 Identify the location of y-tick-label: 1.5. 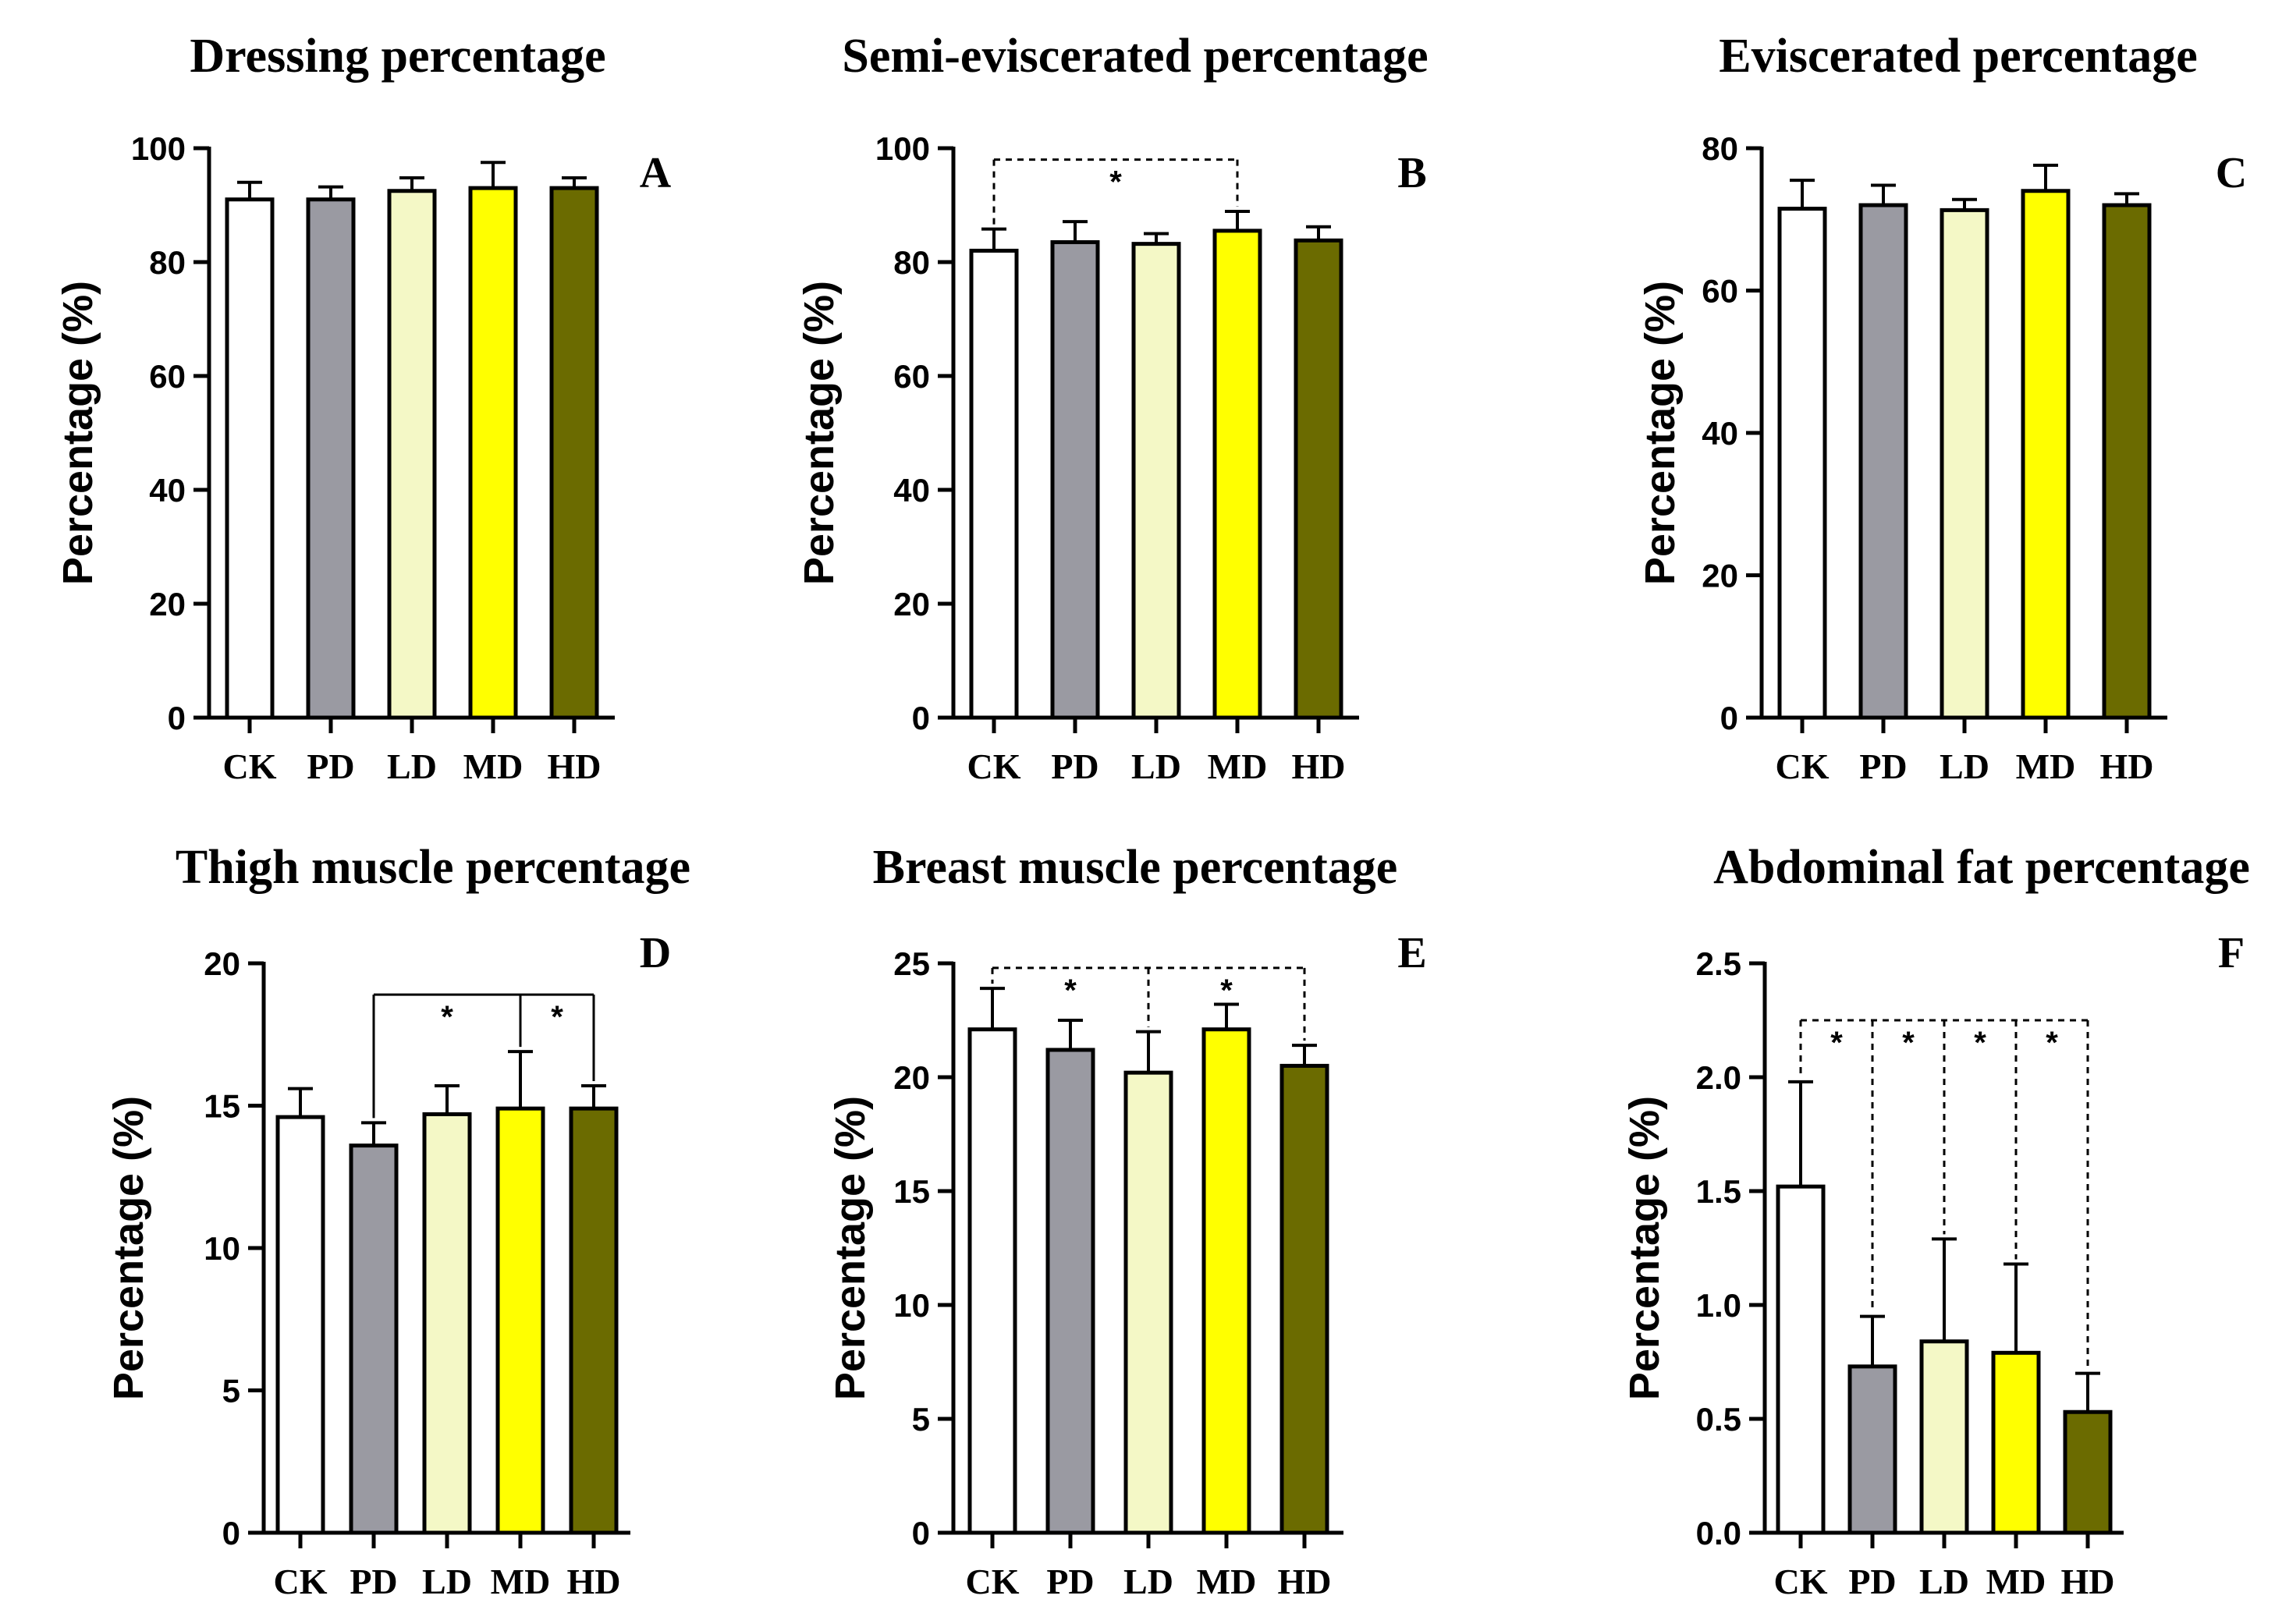
(1718, 1191).